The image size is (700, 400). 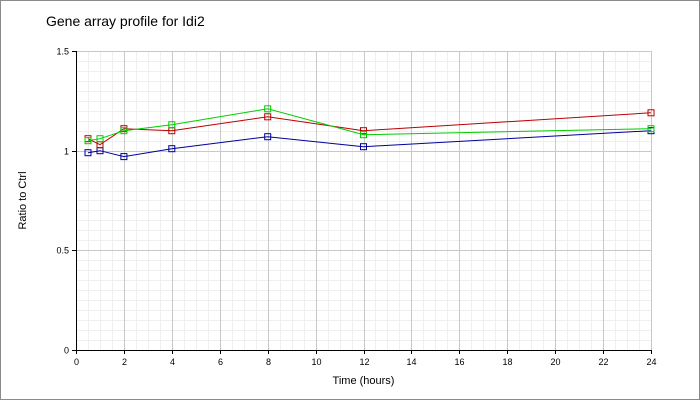 What do you see at coordinates (172, 362) in the screenshot?
I see `x-tick-label: 4` at bounding box center [172, 362].